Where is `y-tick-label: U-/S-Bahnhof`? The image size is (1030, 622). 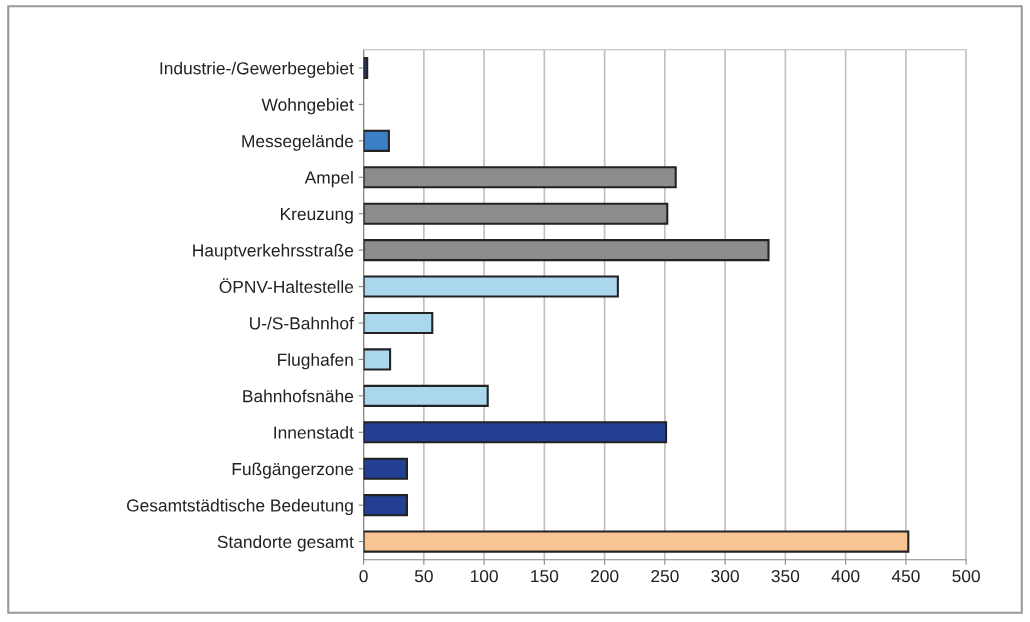 y-tick-label: U-/S-Bahnhof is located at coordinates (302, 323).